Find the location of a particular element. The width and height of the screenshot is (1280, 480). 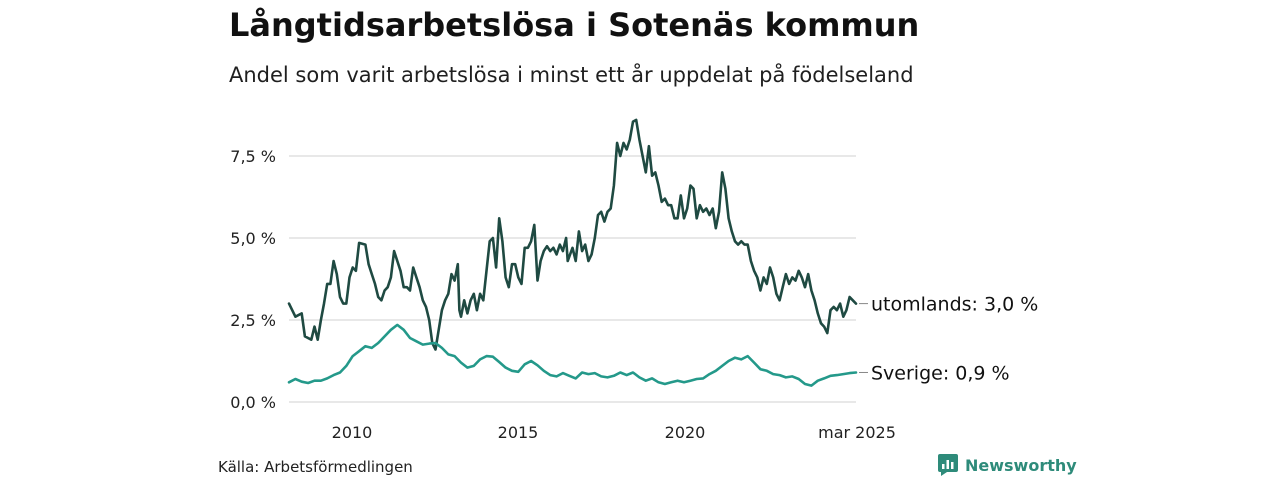

brand-logo: Newsworthy is located at coordinates (1007, 465).